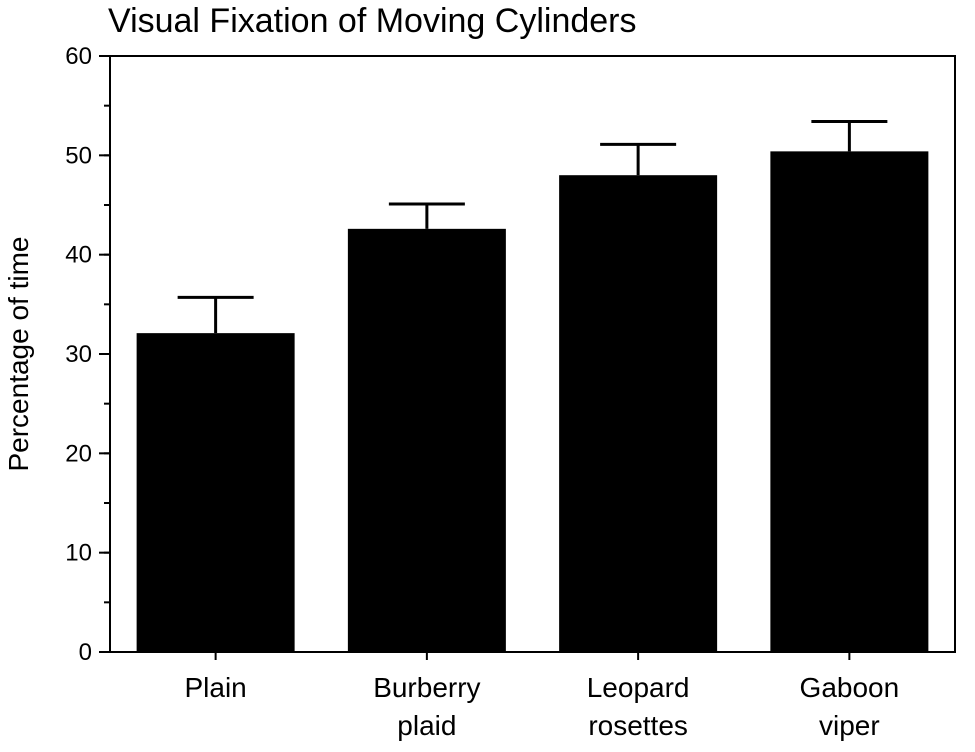 Image resolution: width=975 pixels, height=752 pixels. I want to click on x-tick-label: Leopard, so click(638, 687).